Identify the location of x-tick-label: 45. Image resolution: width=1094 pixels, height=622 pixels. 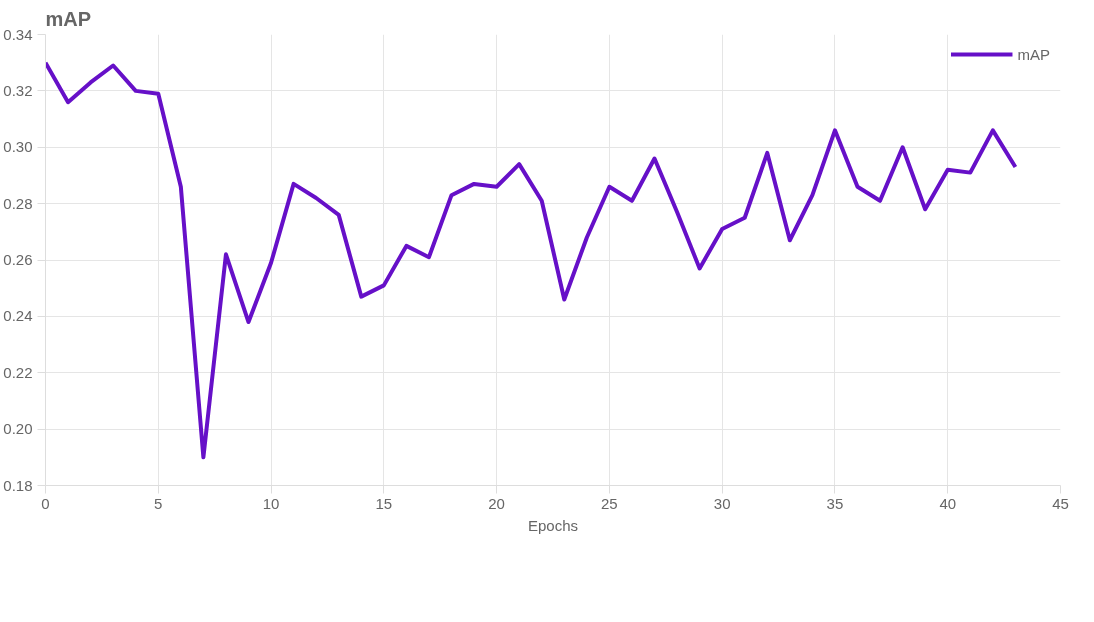
(1060, 503).